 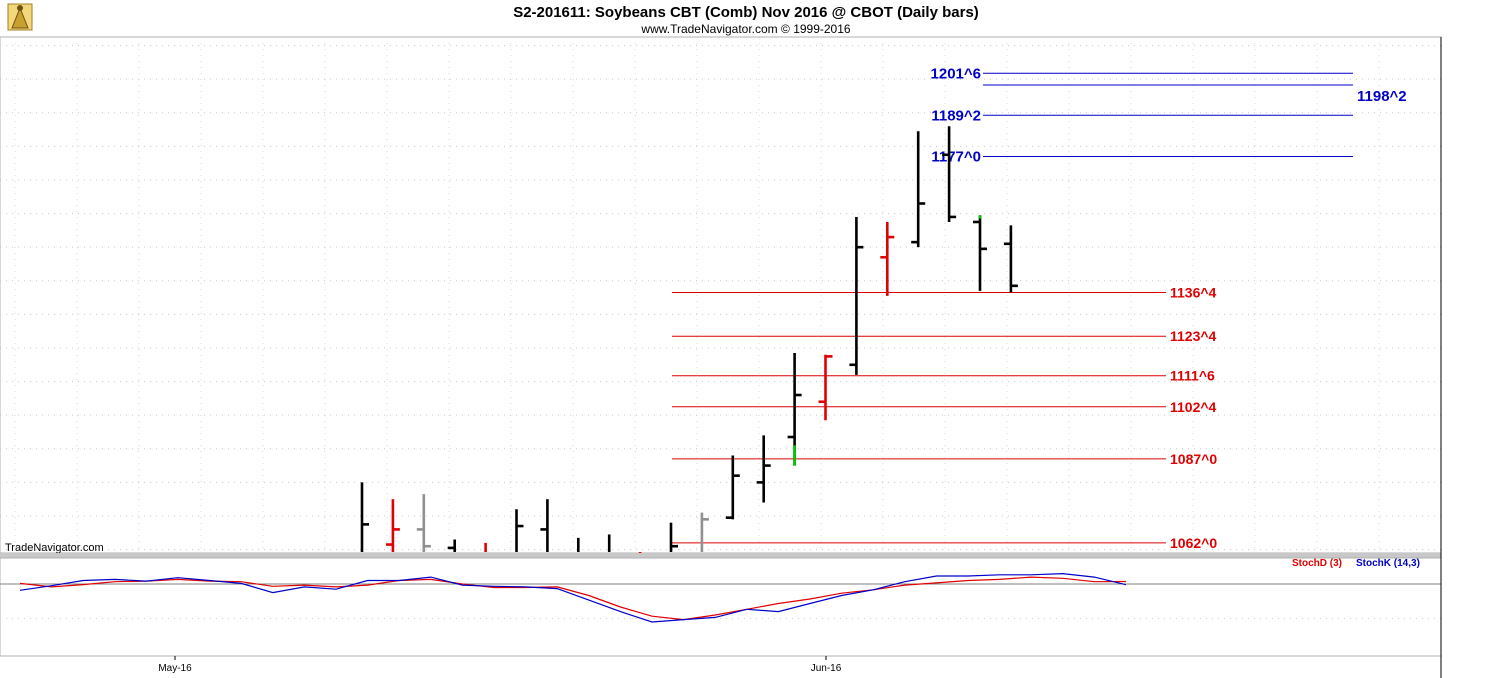 I want to click on stochastic-grid, so click(x=720, y=601).